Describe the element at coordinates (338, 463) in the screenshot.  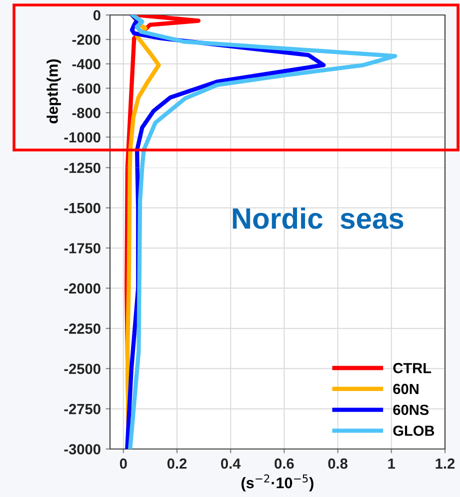
I see `x-tick-label: 0.8` at that location.